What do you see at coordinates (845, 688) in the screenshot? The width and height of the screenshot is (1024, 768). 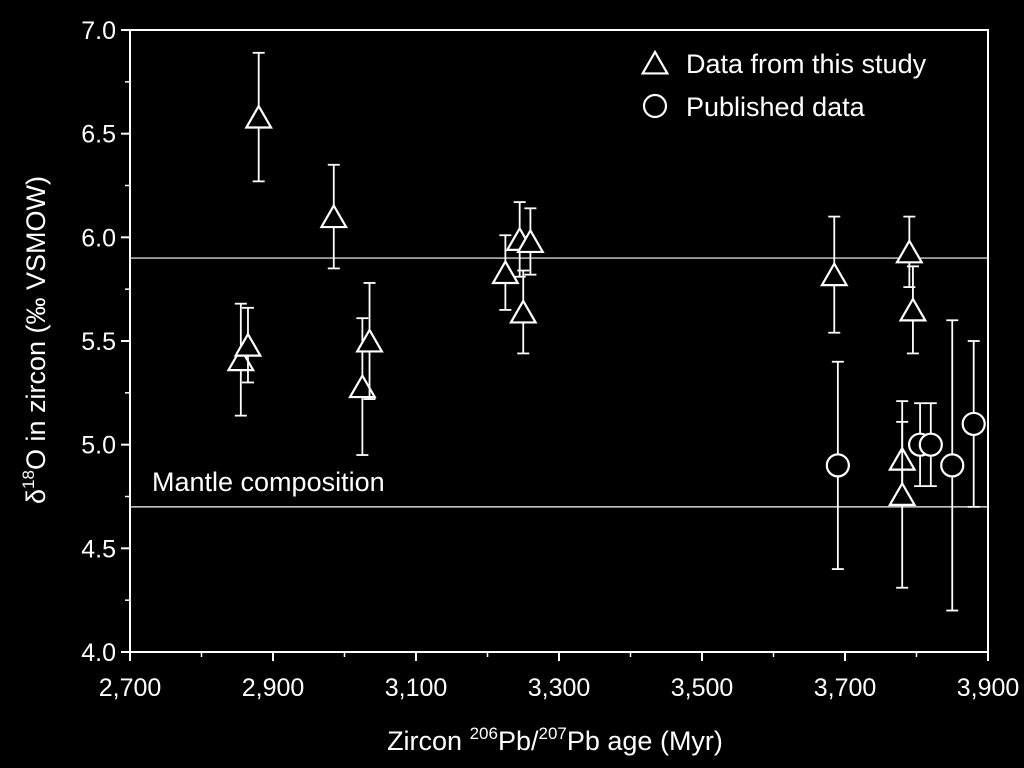 I see `x-tick-label: 3,700` at bounding box center [845, 688].